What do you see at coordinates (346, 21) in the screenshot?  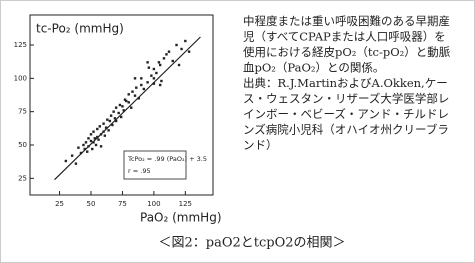 I see `description-line: 中程度または重い呼吸困難のある早期産` at bounding box center [346, 21].